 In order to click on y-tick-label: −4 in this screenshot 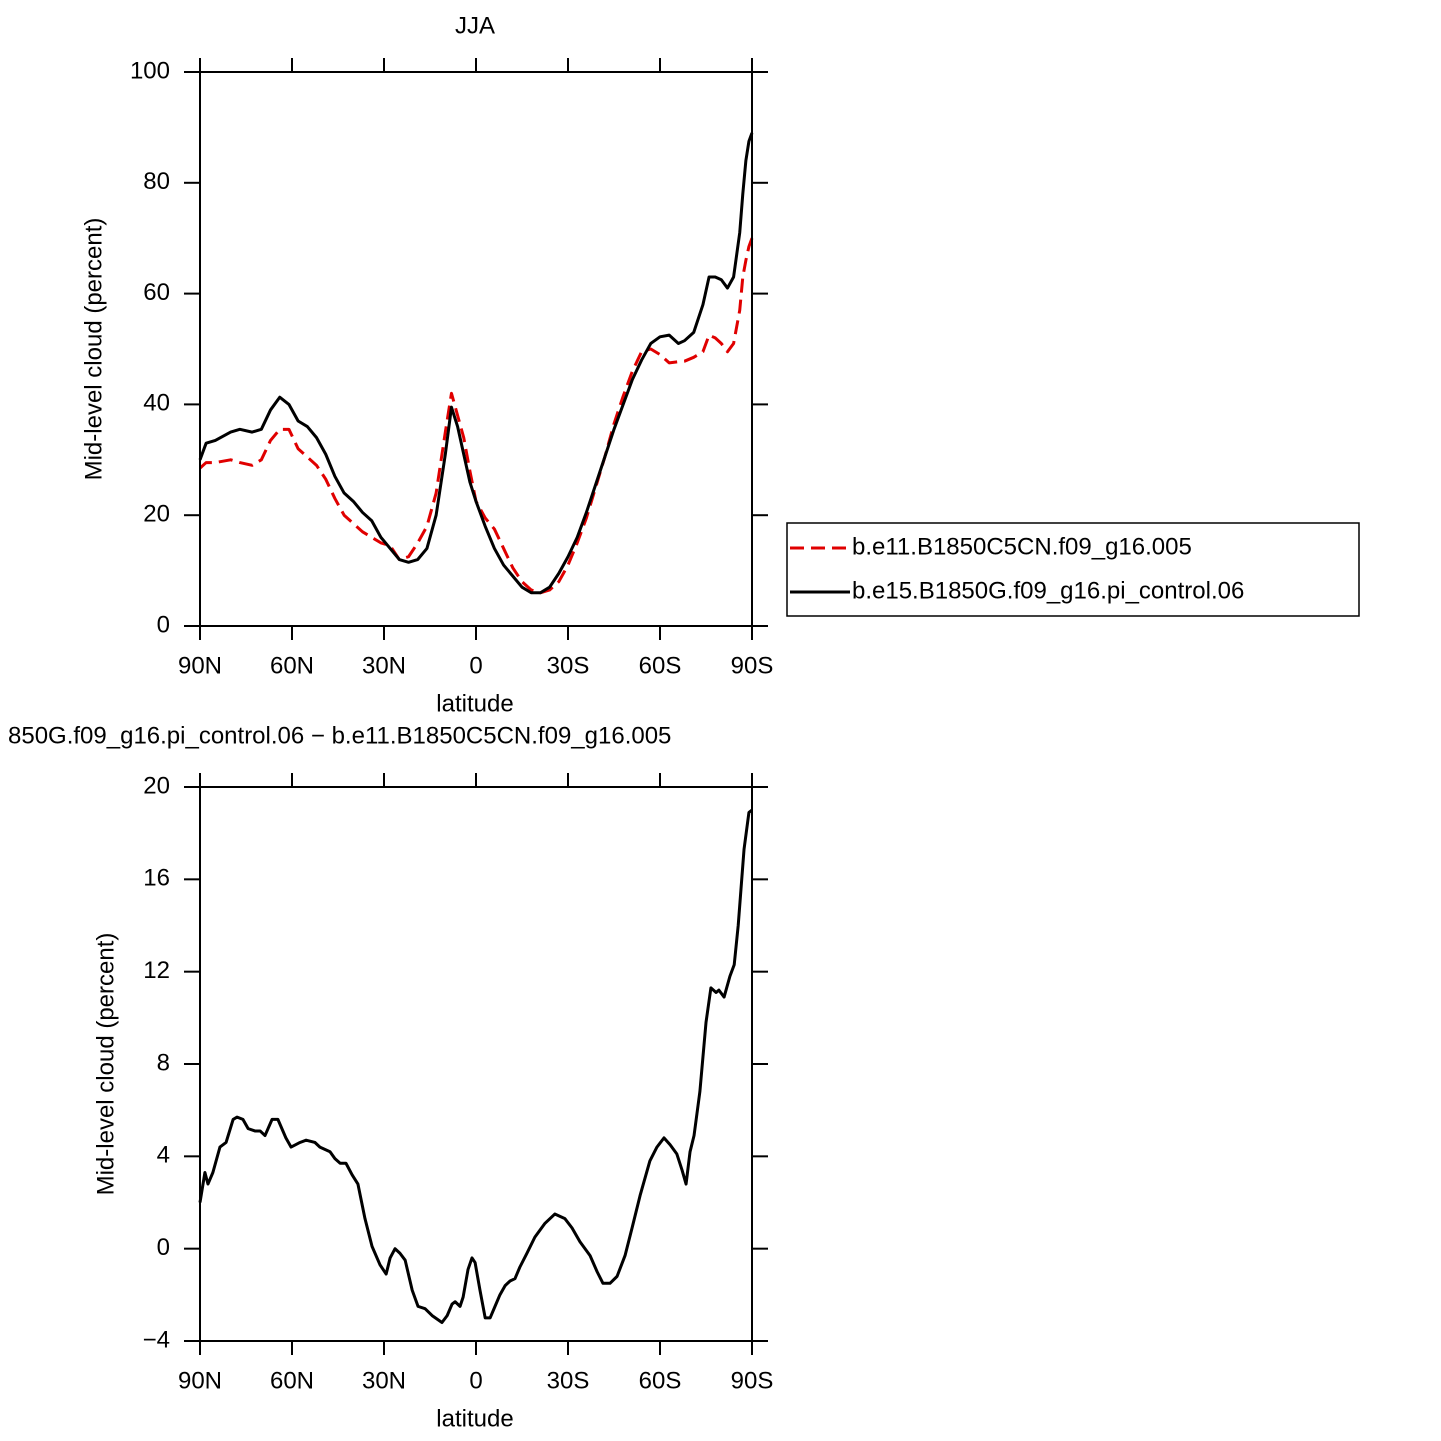, I will do `click(156, 1339)`.